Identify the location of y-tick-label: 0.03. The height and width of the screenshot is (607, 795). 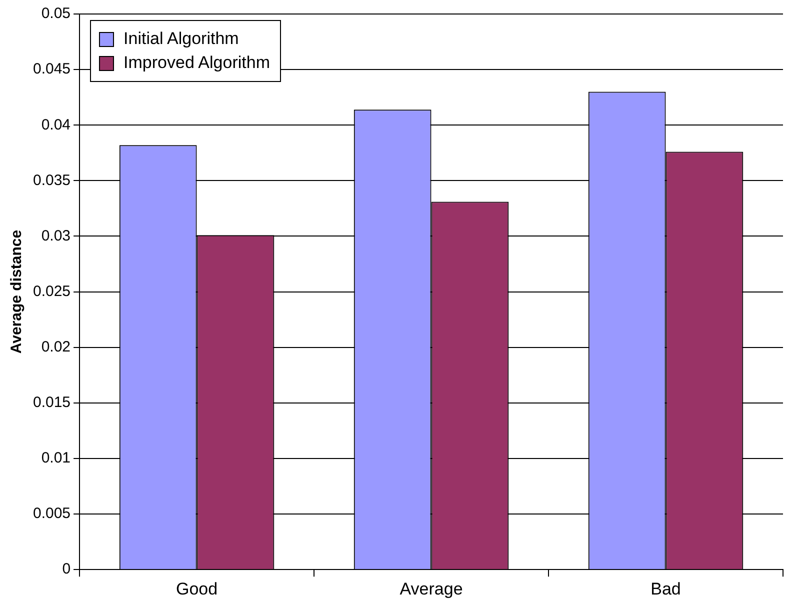
(56, 235).